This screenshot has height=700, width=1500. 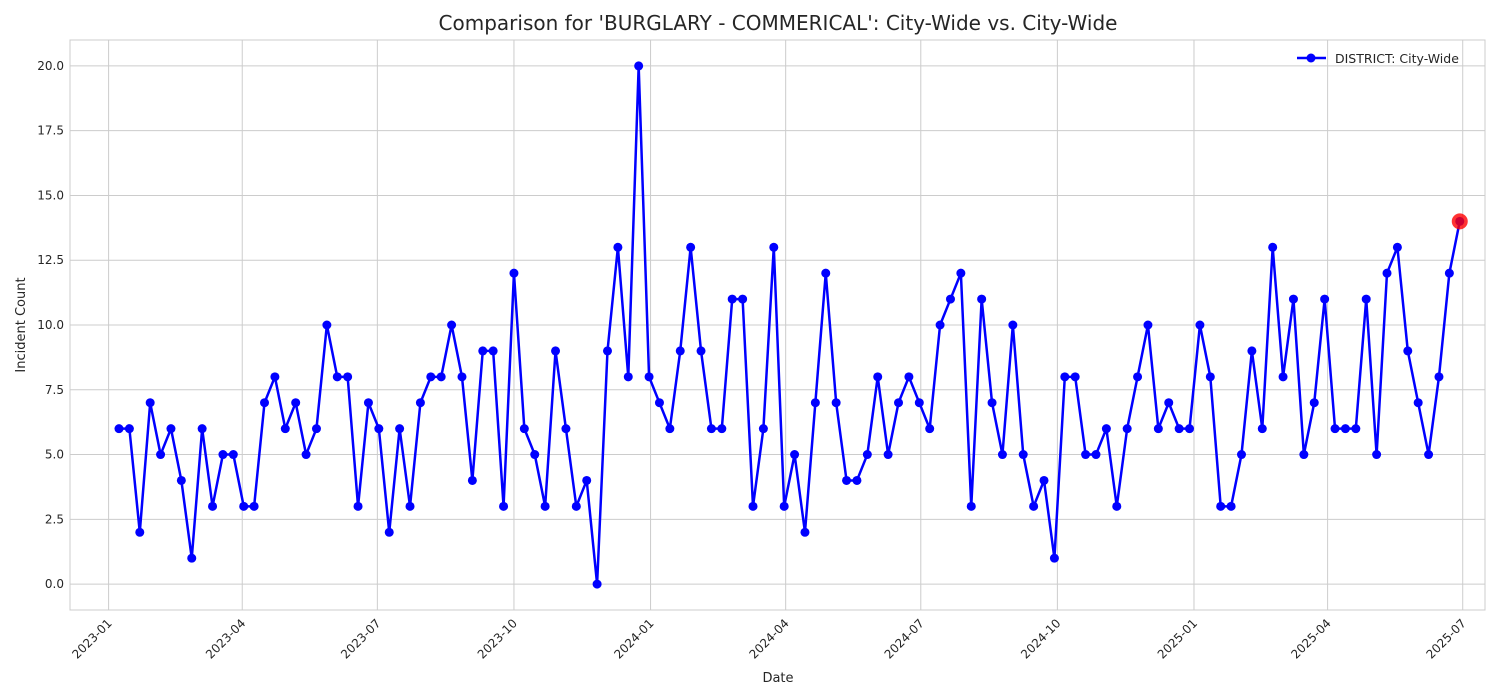 What do you see at coordinates (1397, 58) in the screenshot?
I see `legend-label: DISTRICT: City-Wide` at bounding box center [1397, 58].